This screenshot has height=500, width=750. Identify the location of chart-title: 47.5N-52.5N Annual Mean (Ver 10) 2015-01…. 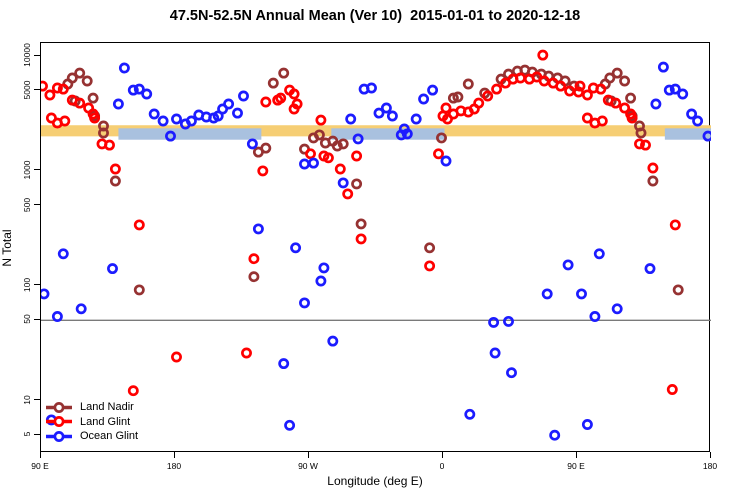
(375, 16).